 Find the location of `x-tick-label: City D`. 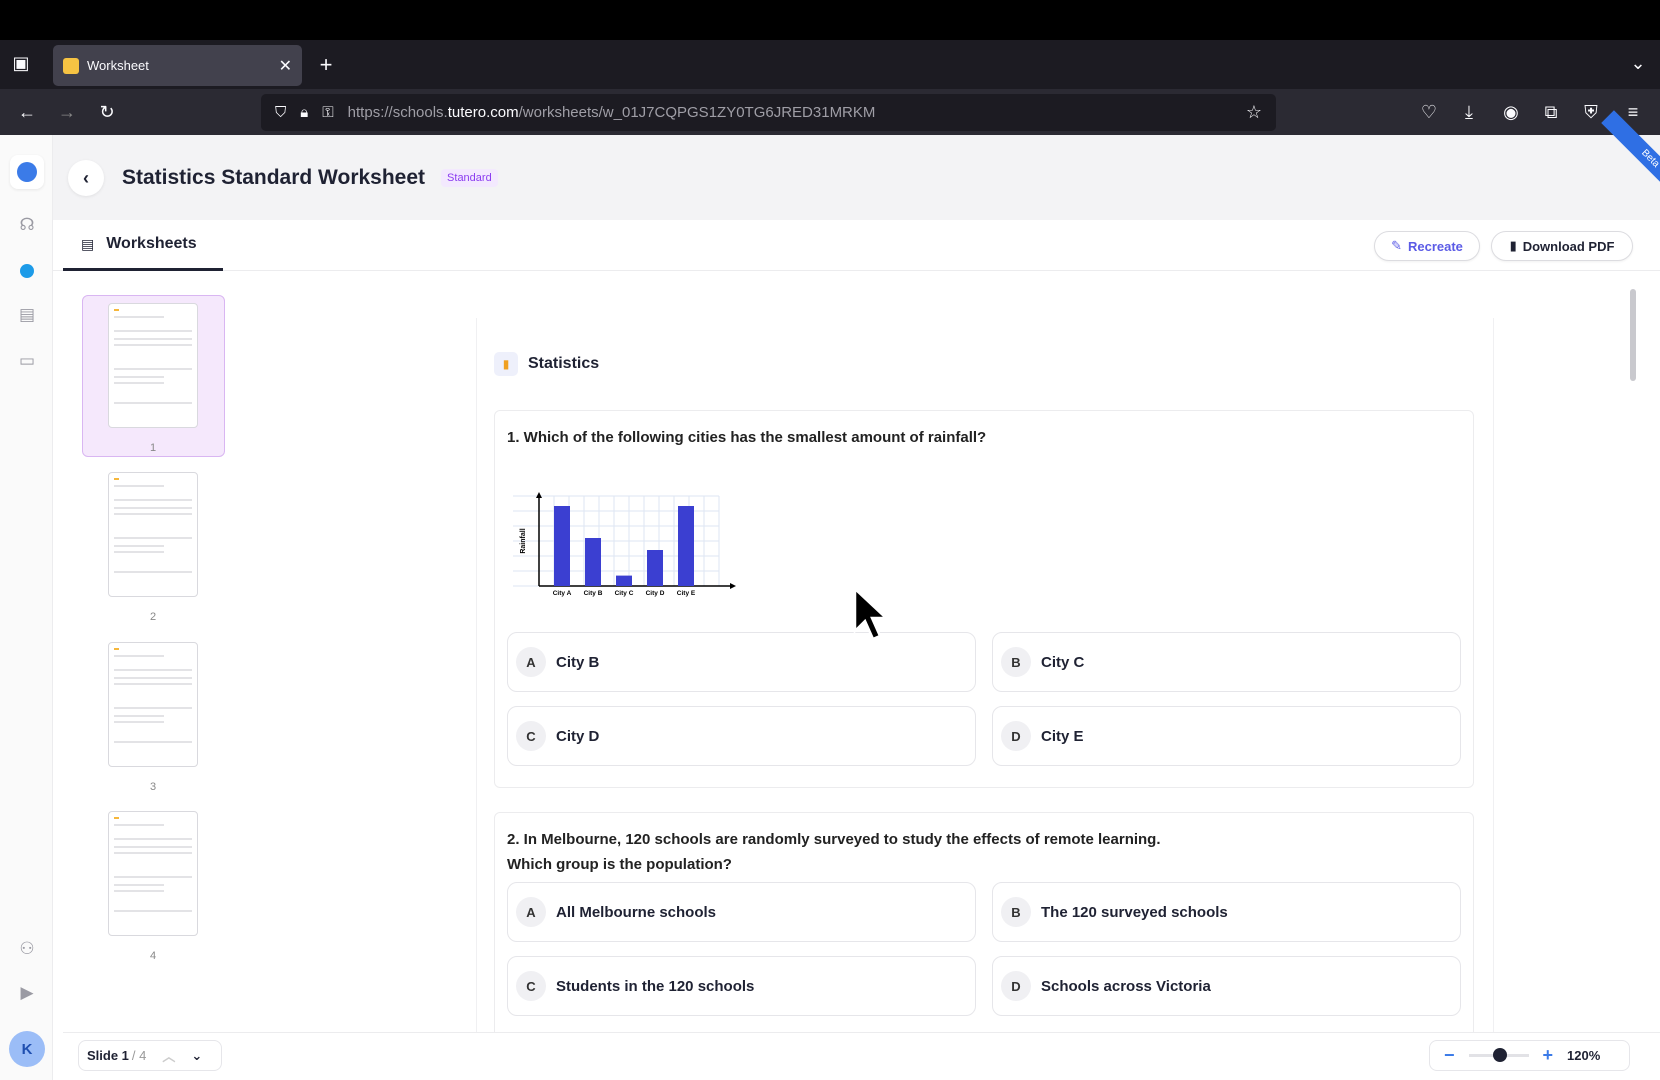

x-tick-label: City D is located at coordinates (655, 593).